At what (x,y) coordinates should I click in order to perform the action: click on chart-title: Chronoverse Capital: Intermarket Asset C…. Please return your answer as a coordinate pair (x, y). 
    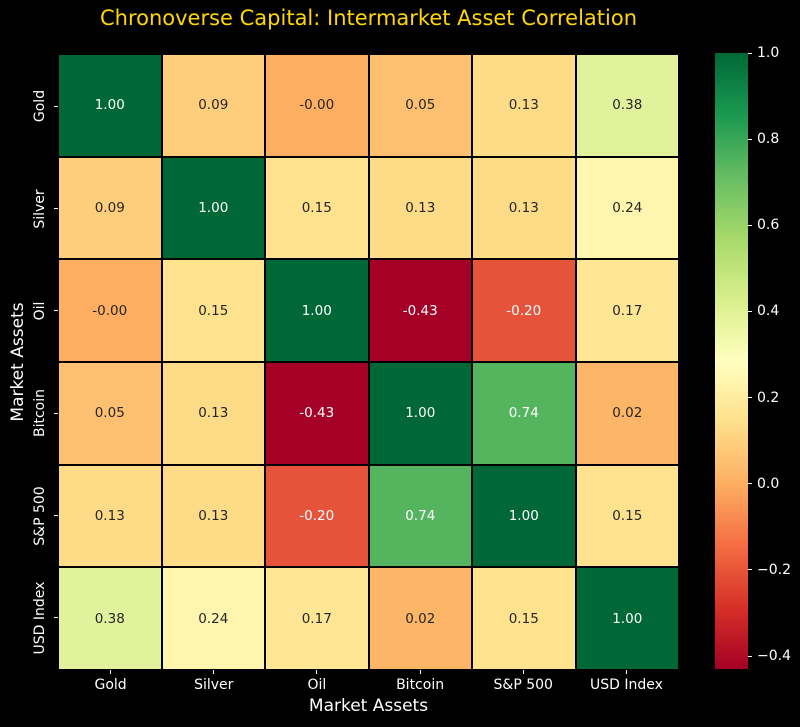
    Looking at the image, I should click on (368, 18).